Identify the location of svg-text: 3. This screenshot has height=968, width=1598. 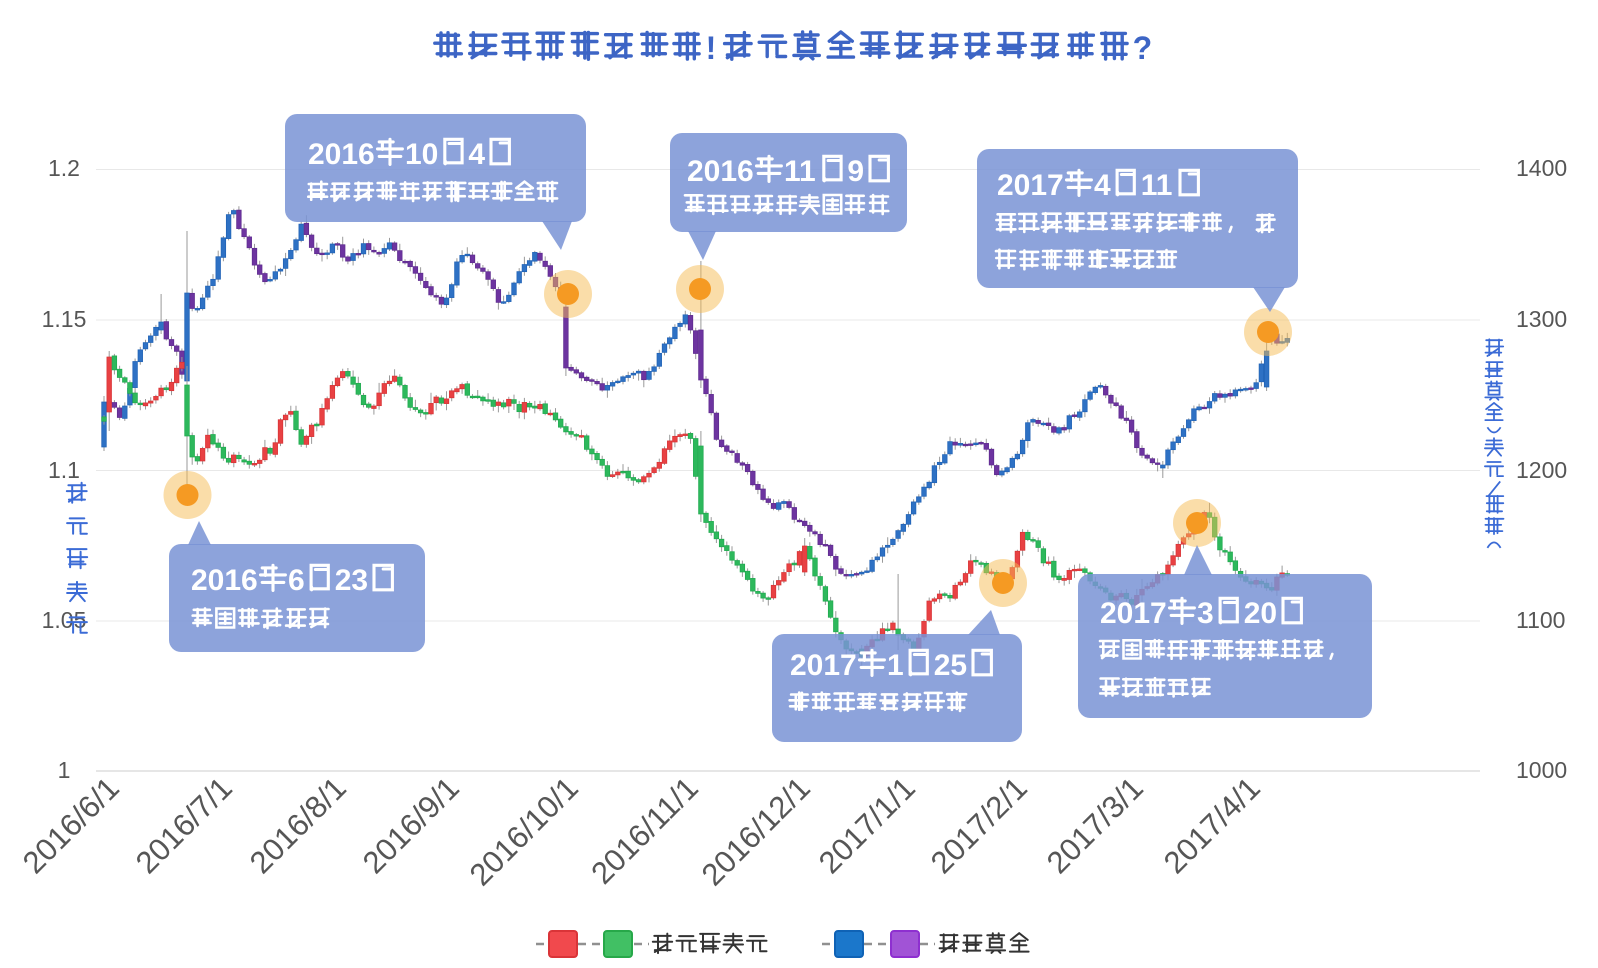
(1205, 613).